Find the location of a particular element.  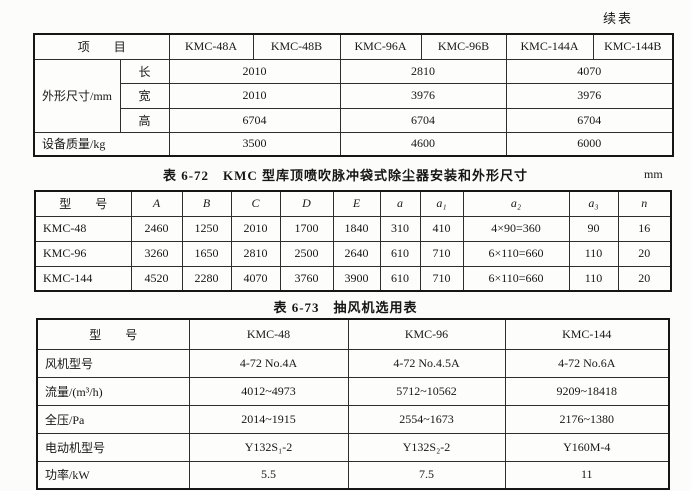

cell: 4070 is located at coordinates (589, 71).